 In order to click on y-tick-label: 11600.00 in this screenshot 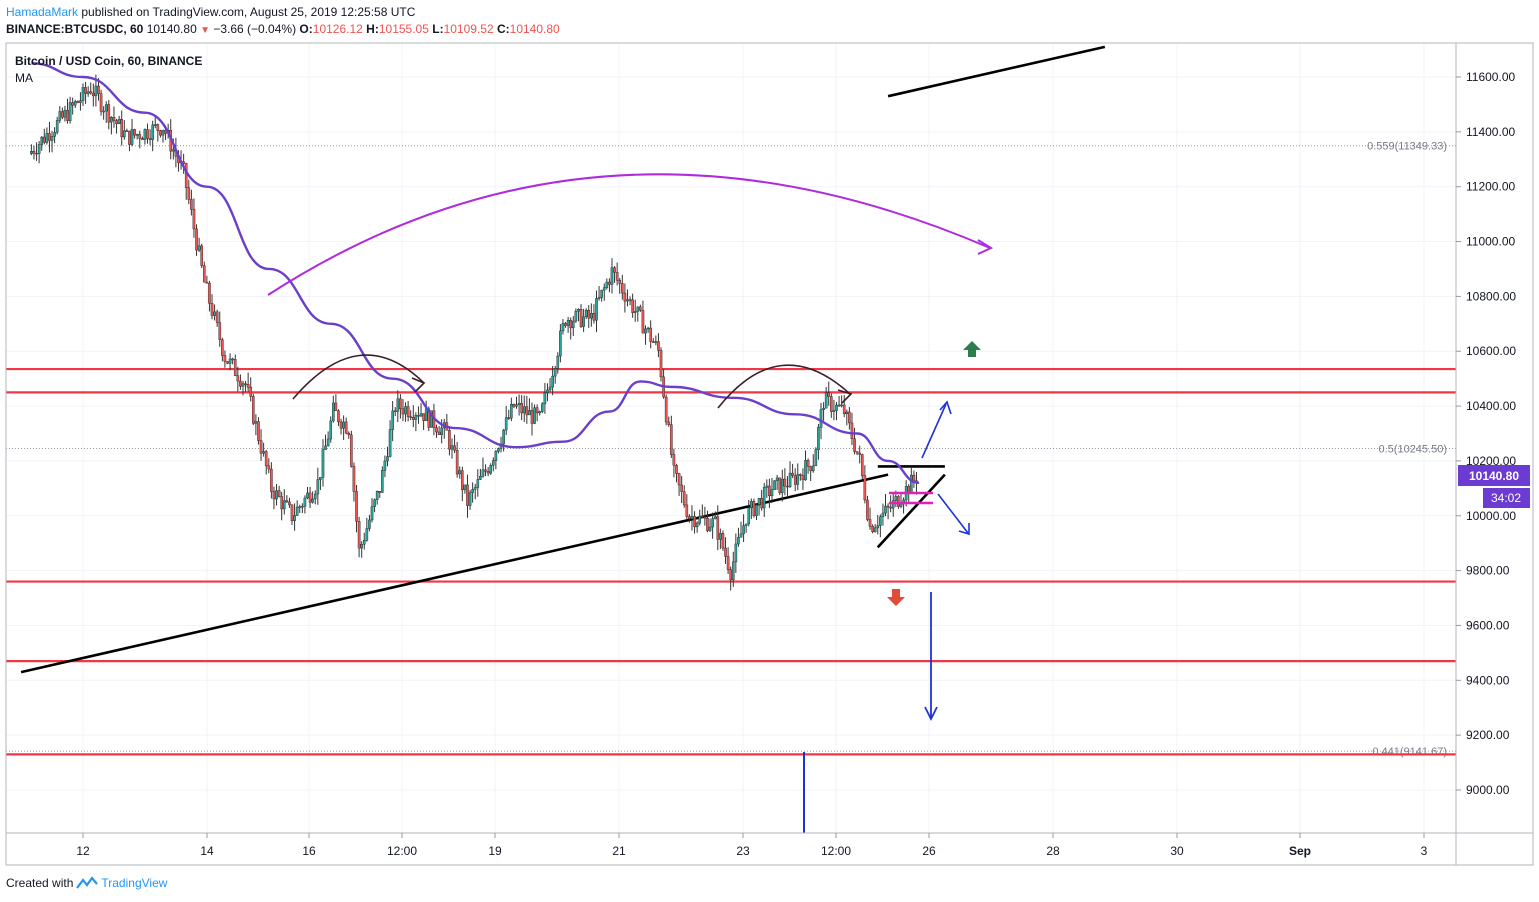, I will do `click(1490, 77)`.